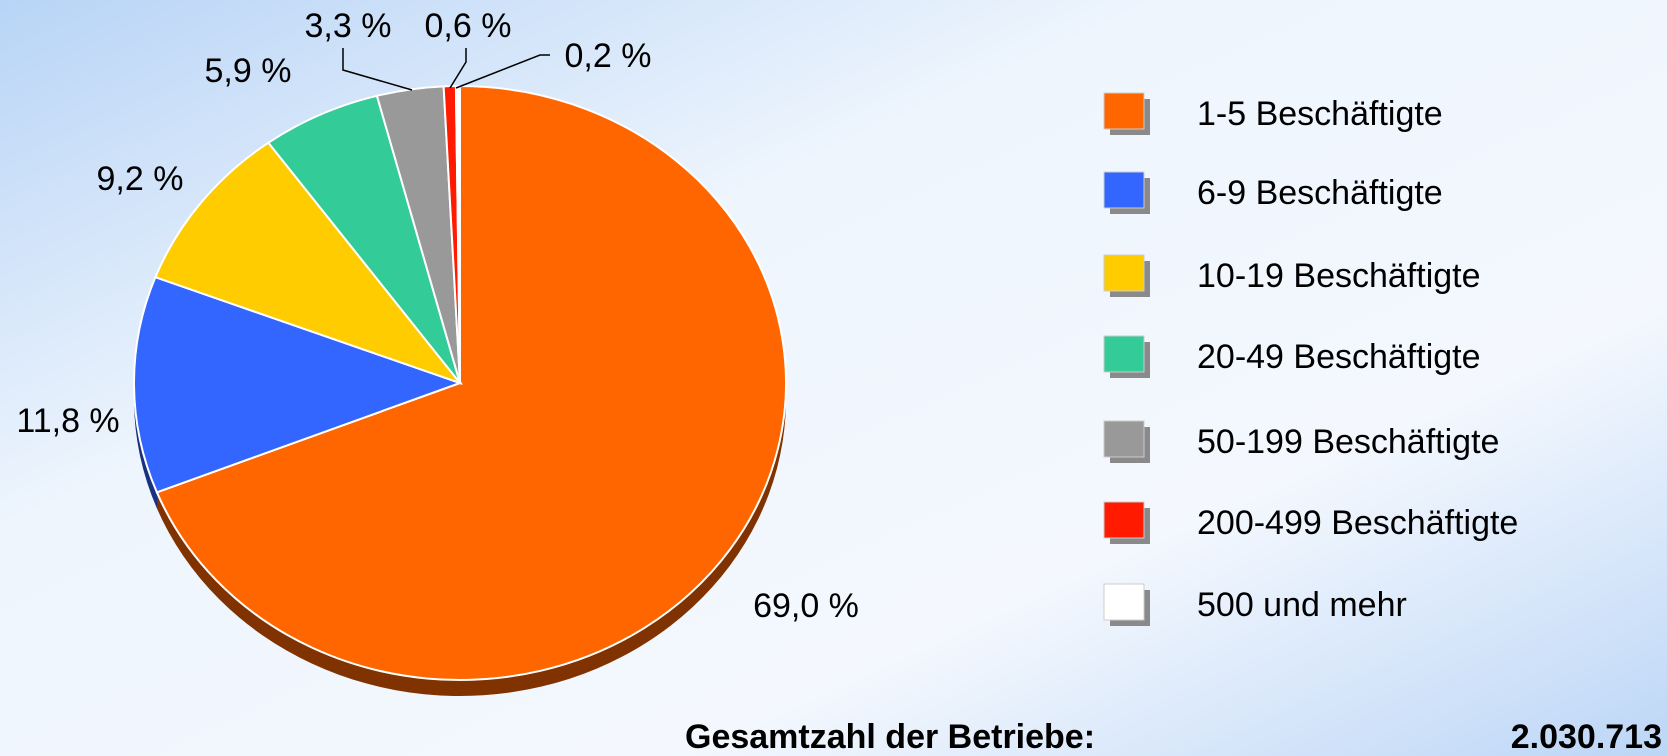  Describe the element at coordinates (1586, 737) in the screenshot. I see `total-value: 2.030.713` at that location.